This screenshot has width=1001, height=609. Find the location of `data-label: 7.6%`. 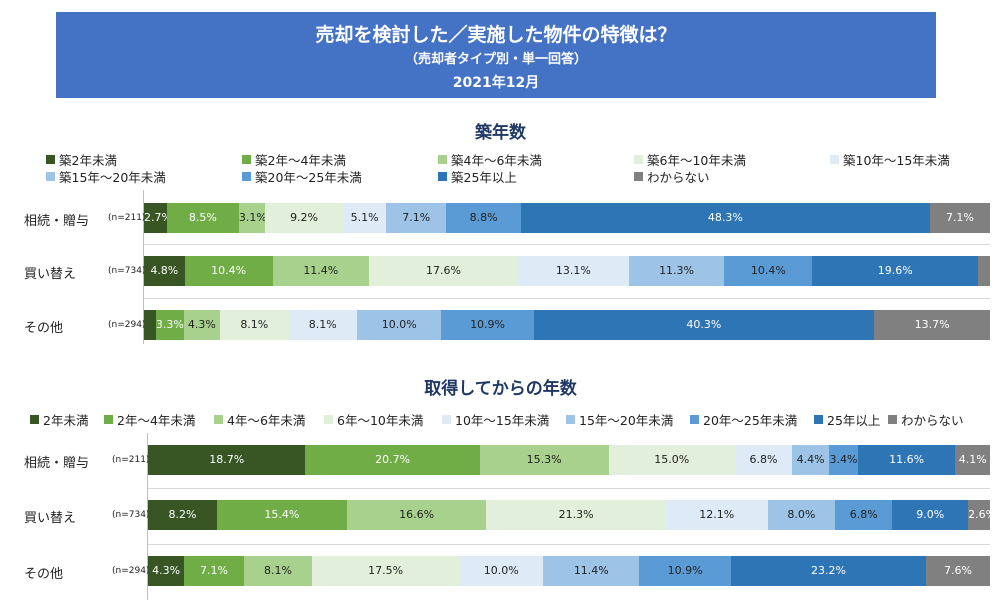

data-label: 7.6% is located at coordinates (958, 570).